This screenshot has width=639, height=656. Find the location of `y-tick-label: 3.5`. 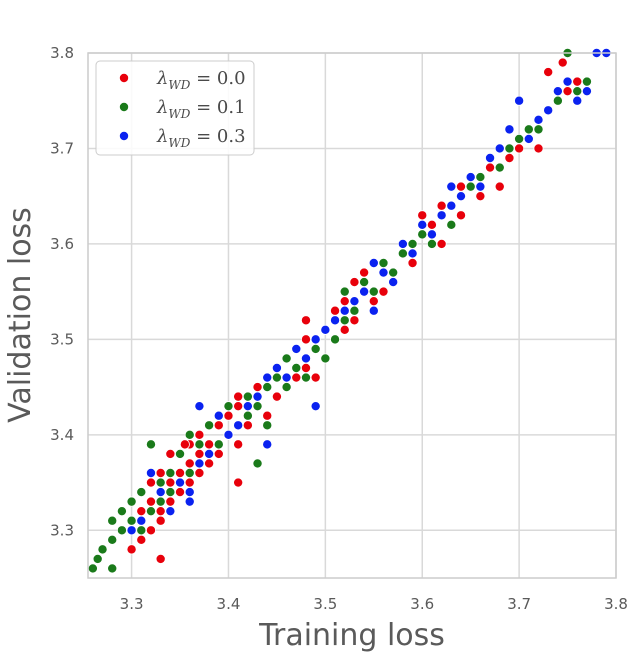

y-tick-label: 3.5 is located at coordinates (62, 339).